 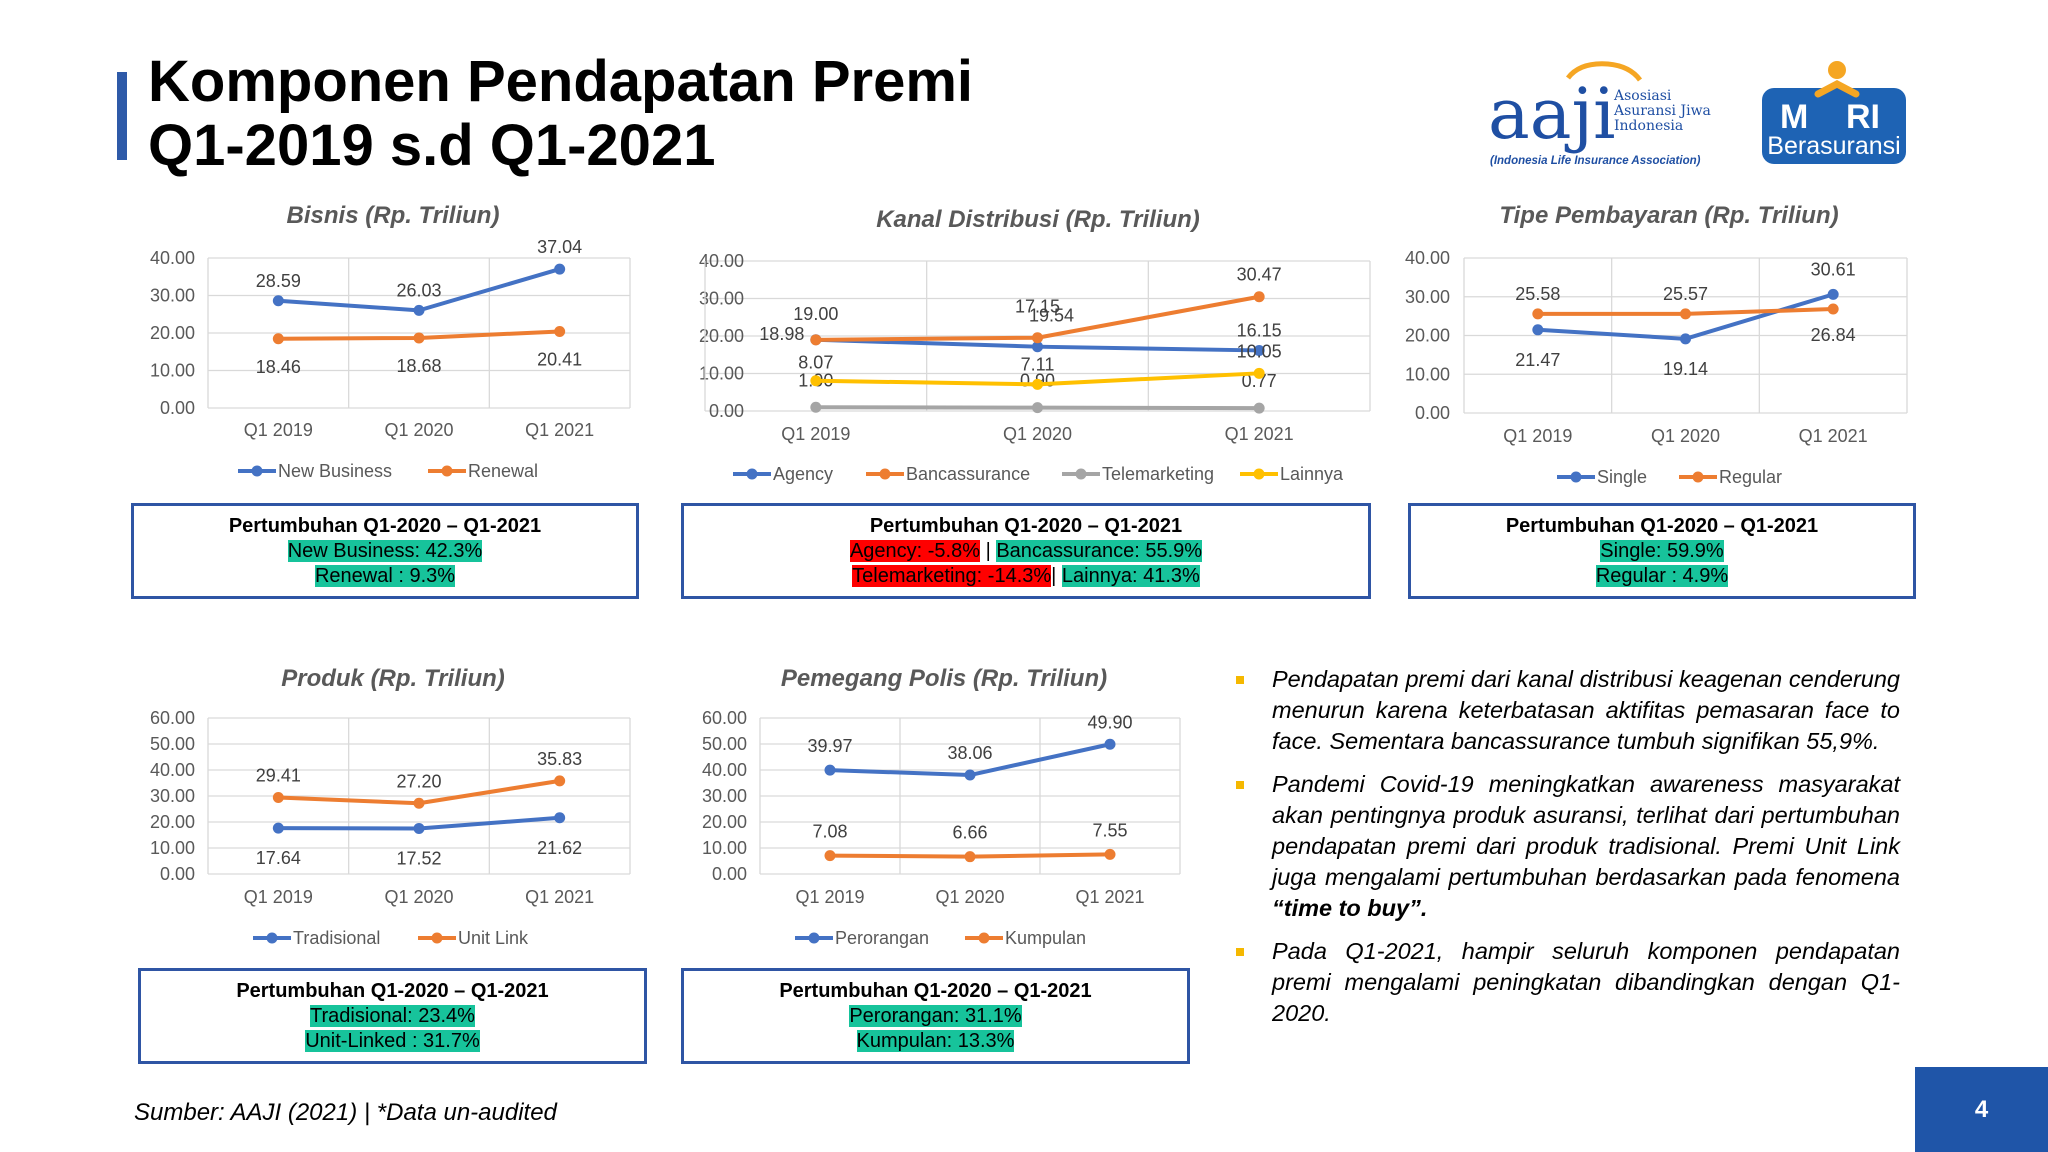 What do you see at coordinates (1432, 413) in the screenshot?
I see `tipe-ytick-label: 0.00` at bounding box center [1432, 413].